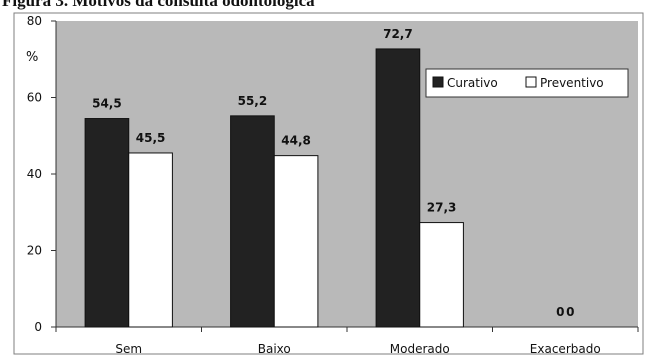 The image size is (646, 355). I want to click on y-axis-unit-label: %, so click(32, 57).